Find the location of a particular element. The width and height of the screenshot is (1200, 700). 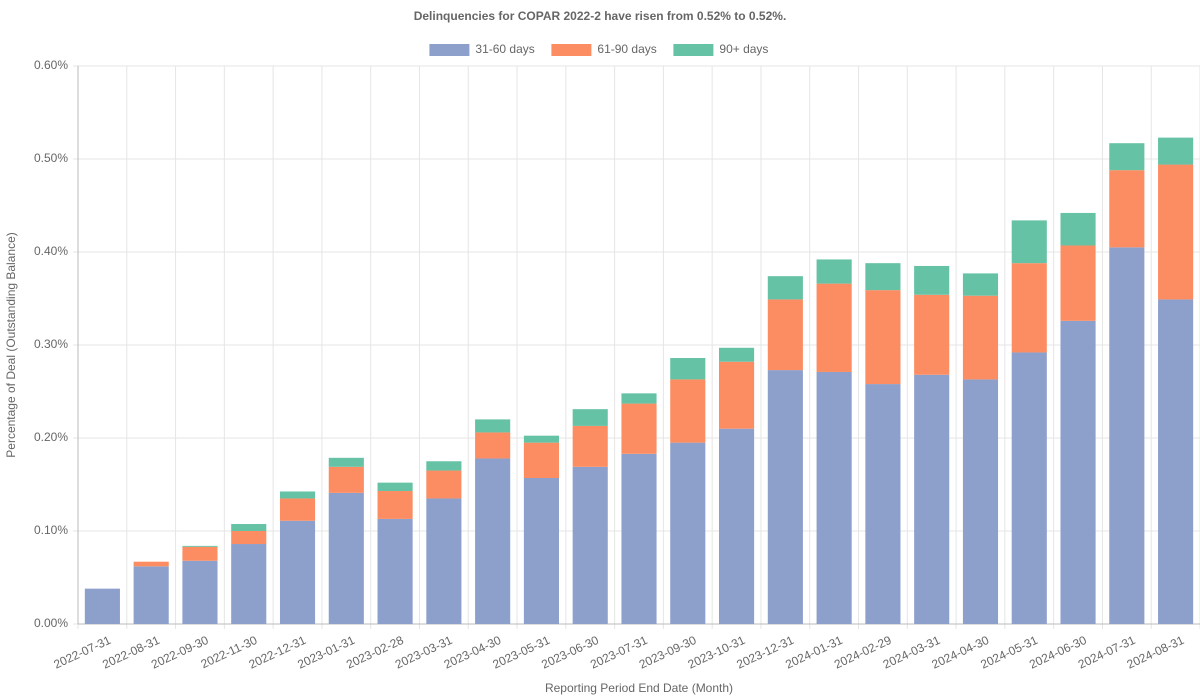

y-axis-title: Percentage of Deal (Outstanding Balance) is located at coordinates (11, 344).